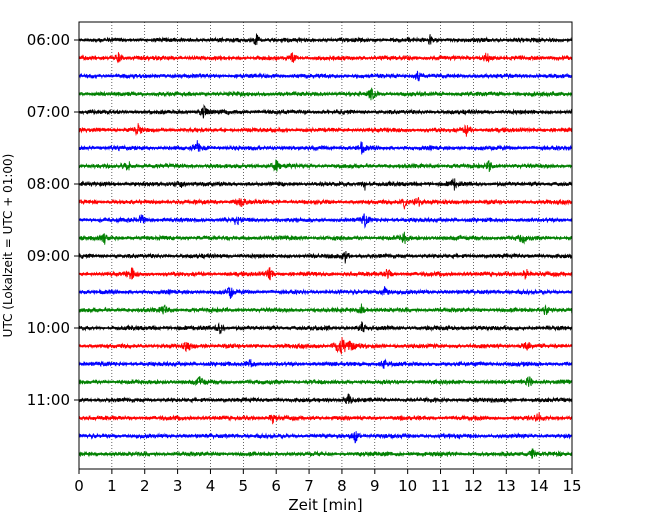 The height and width of the screenshot is (520, 650). I want to click on x-tick-label: 13, so click(506, 486).